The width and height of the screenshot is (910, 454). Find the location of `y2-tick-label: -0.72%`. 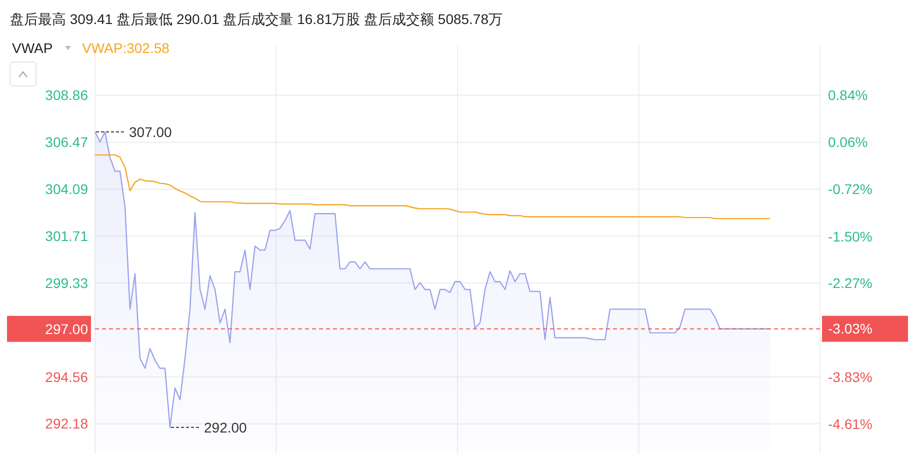

y2-tick-label: -0.72% is located at coordinates (850, 189).